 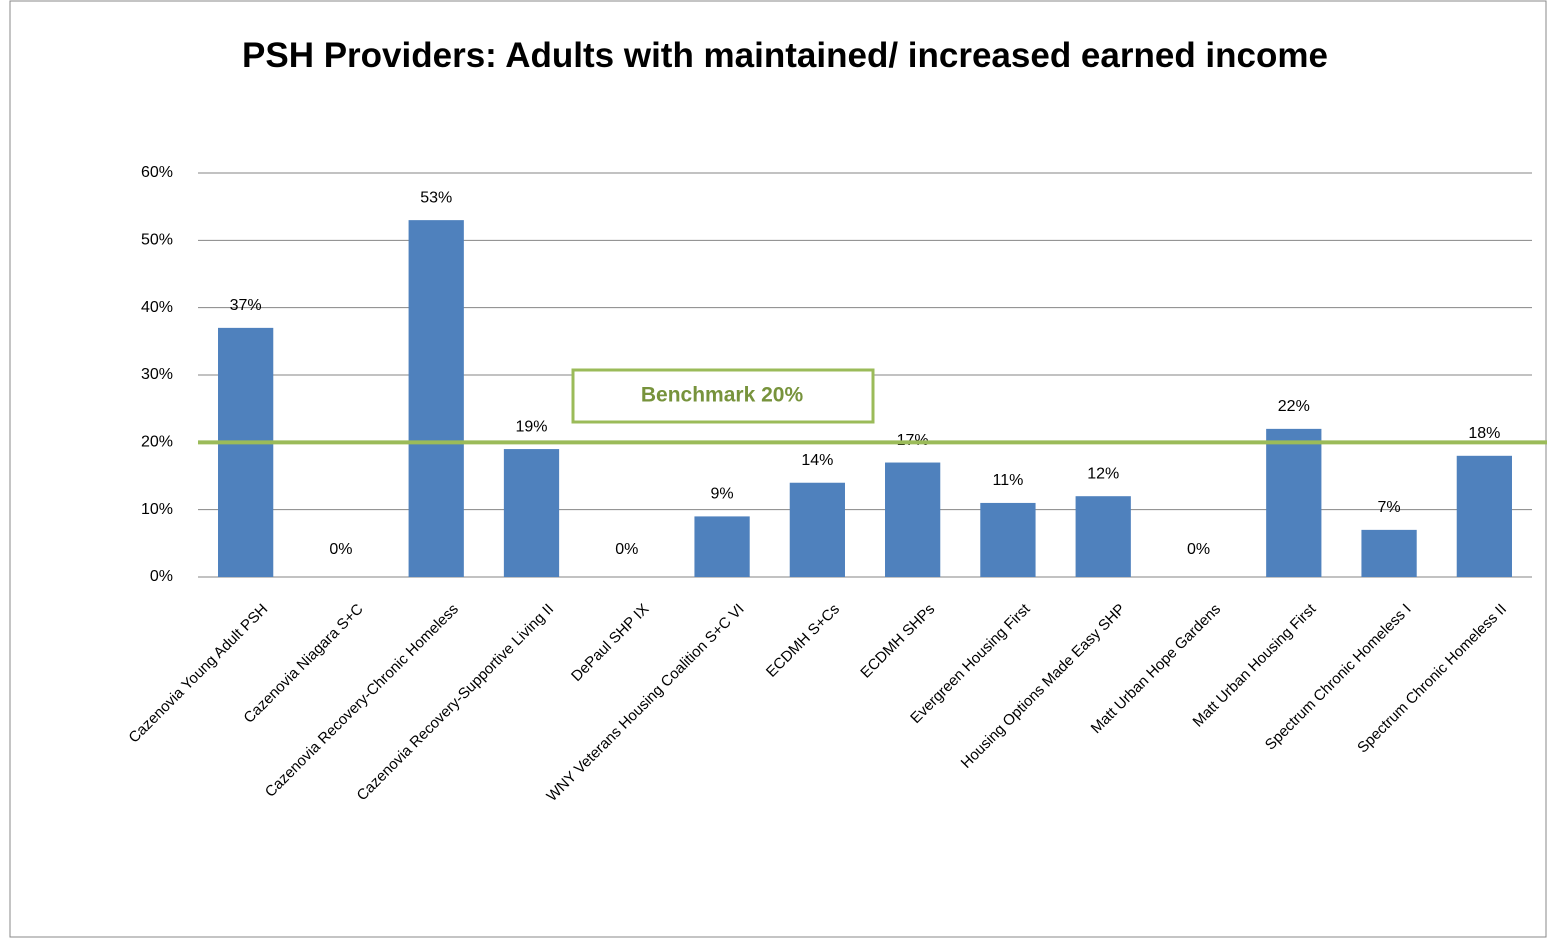 I want to click on value-label: 17%, so click(x=913, y=440).